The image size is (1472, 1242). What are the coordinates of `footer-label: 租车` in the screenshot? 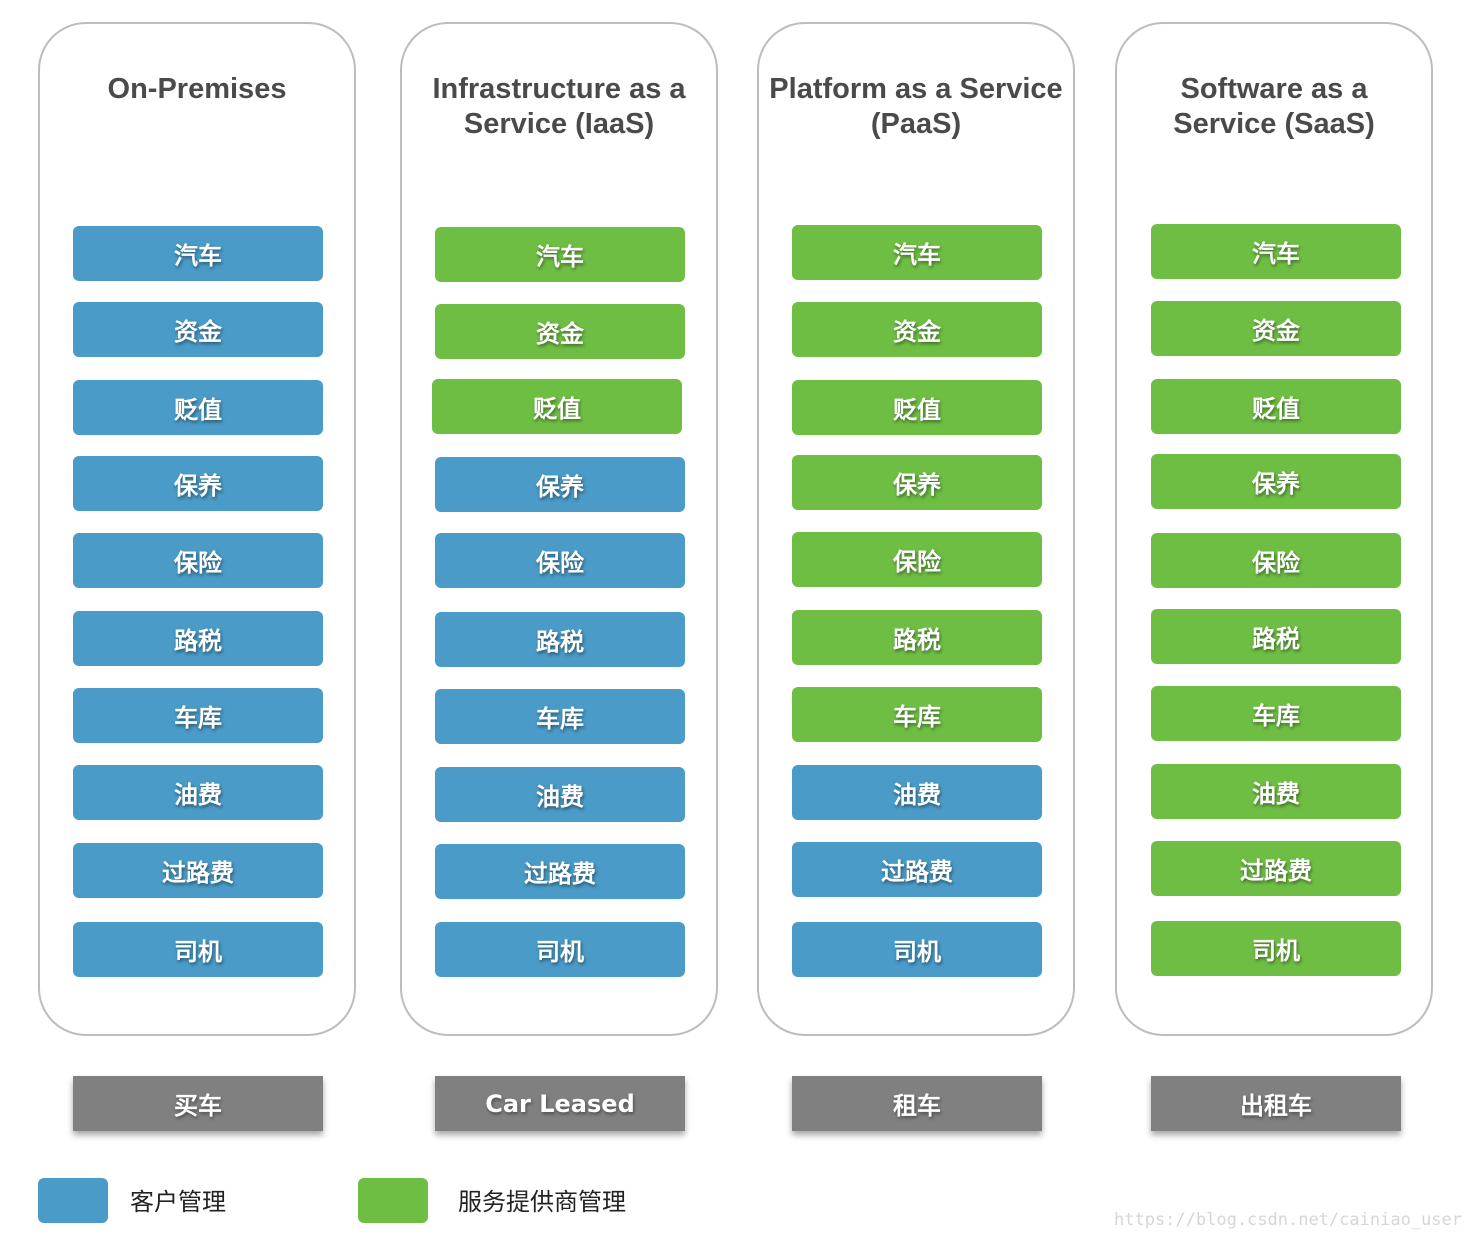 It's located at (917, 1106).